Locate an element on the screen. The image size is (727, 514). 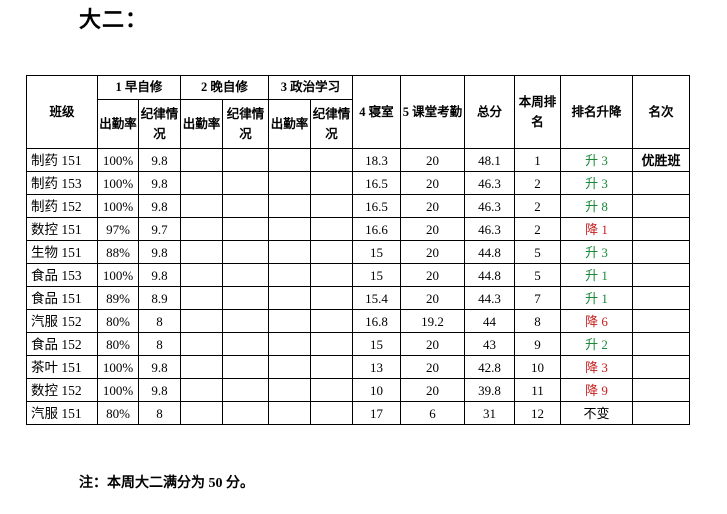
table-row: 茶叶 151 100% 9.8 13 20 42.8 10 降 3 is located at coordinates (358, 367).